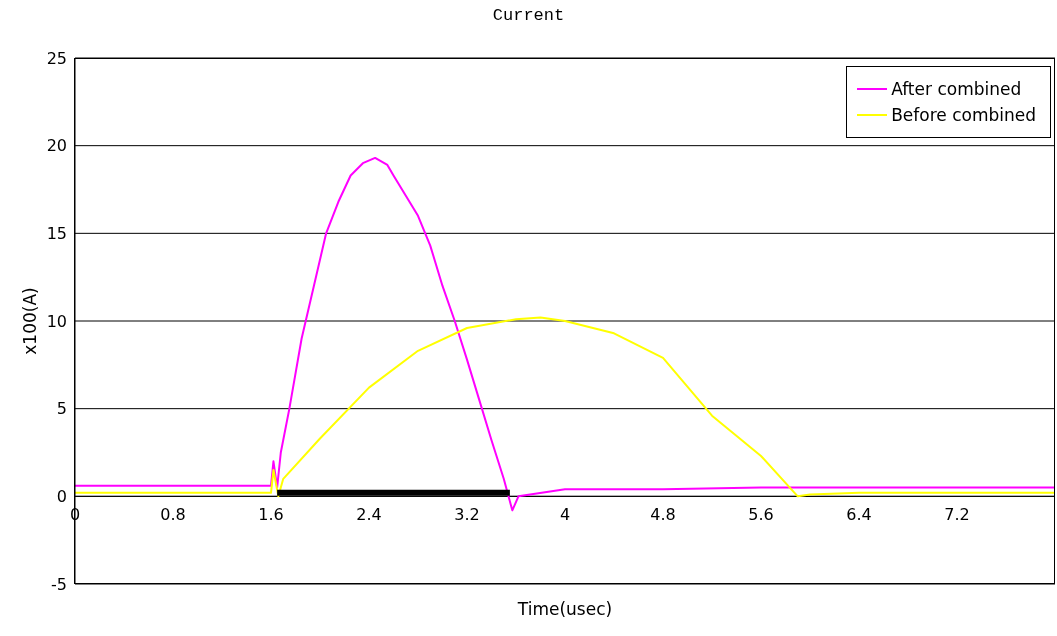 This screenshot has height=636, width=1057. Describe the element at coordinates (369, 515) in the screenshot. I see `x-tick-label: 2.4` at that location.